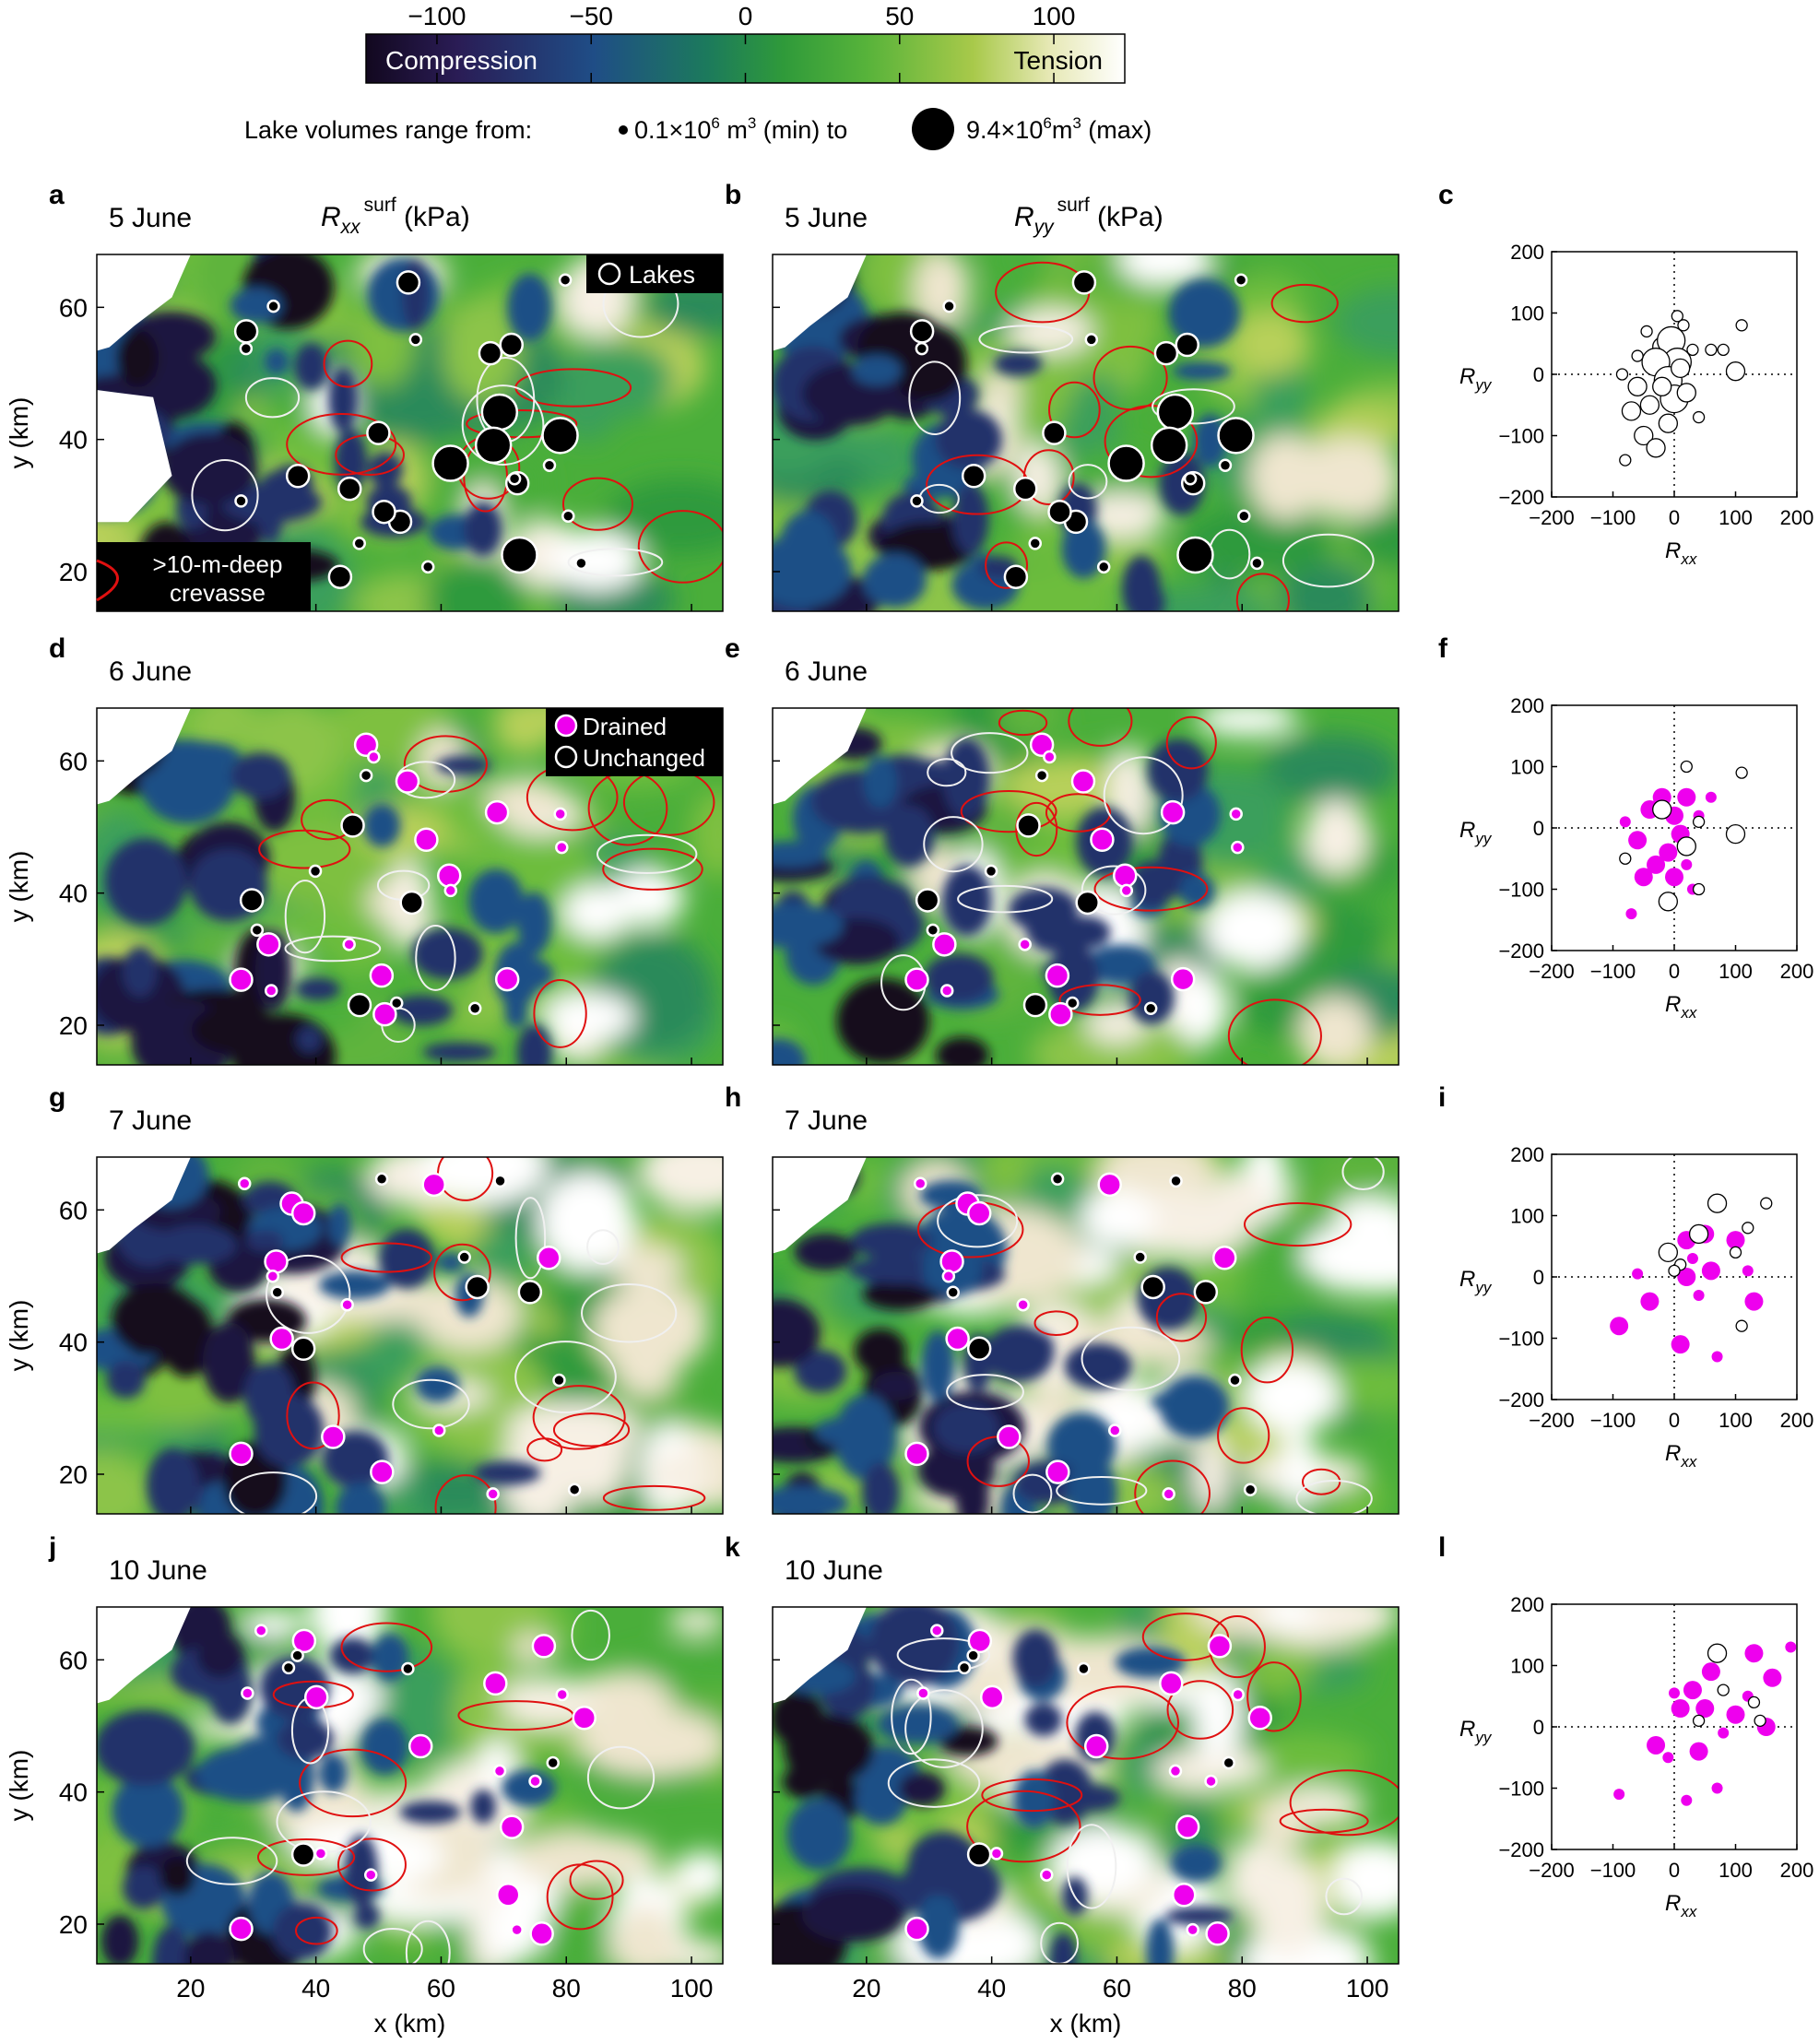 This screenshot has height=2044, width=1819. I want to click on panel-letter: k, so click(732, 1547).